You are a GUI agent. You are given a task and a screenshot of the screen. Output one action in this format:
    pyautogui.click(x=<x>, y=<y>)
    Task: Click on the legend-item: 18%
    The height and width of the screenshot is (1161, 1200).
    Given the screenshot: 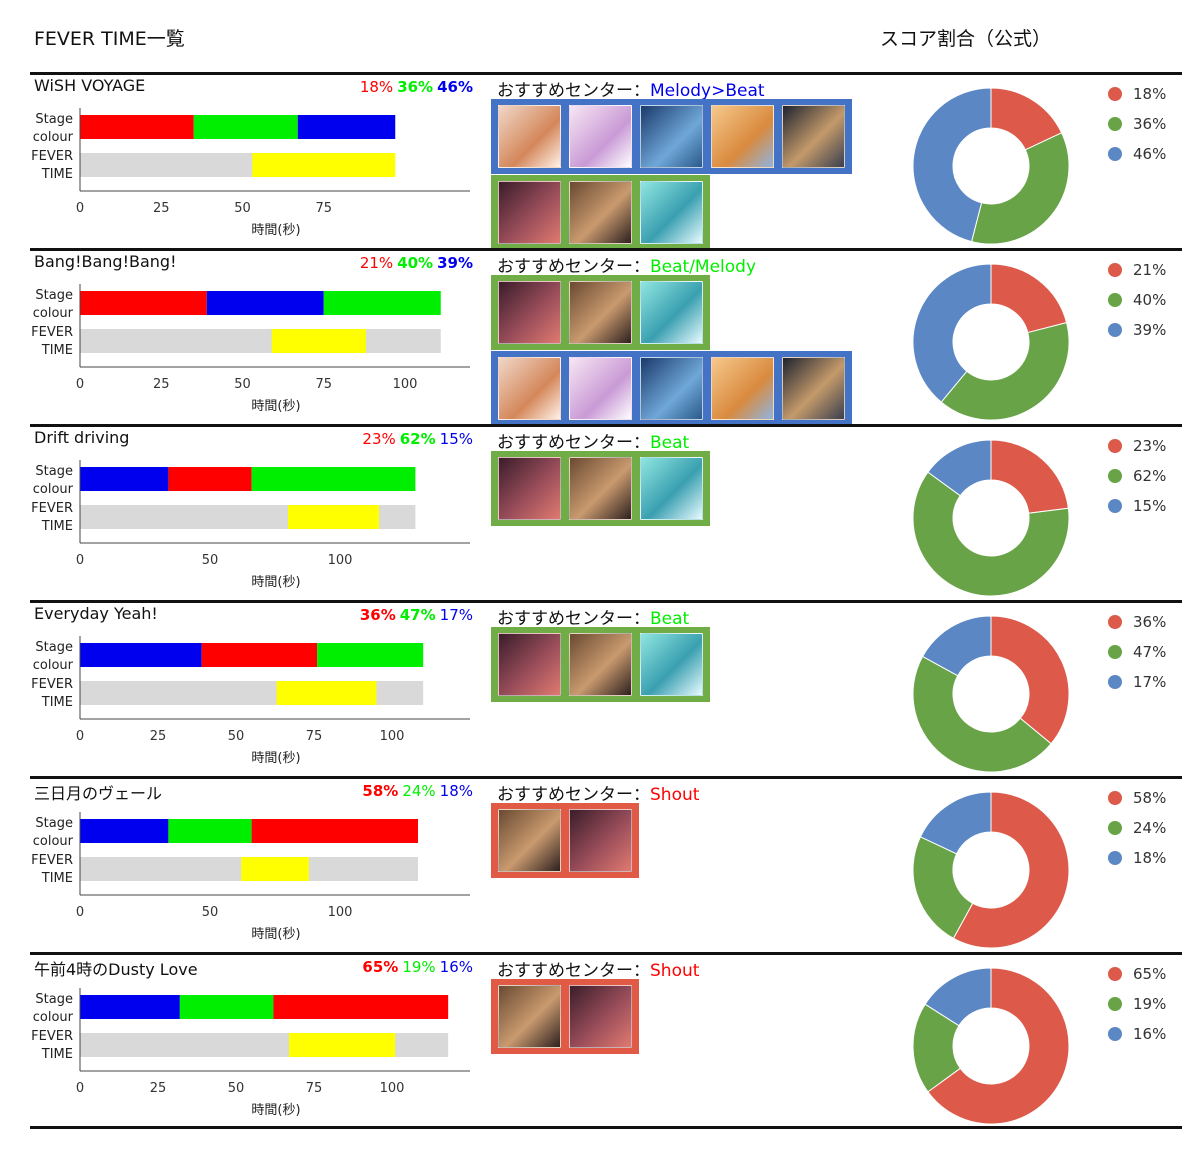 What is the action you would take?
    pyautogui.click(x=1137, y=858)
    